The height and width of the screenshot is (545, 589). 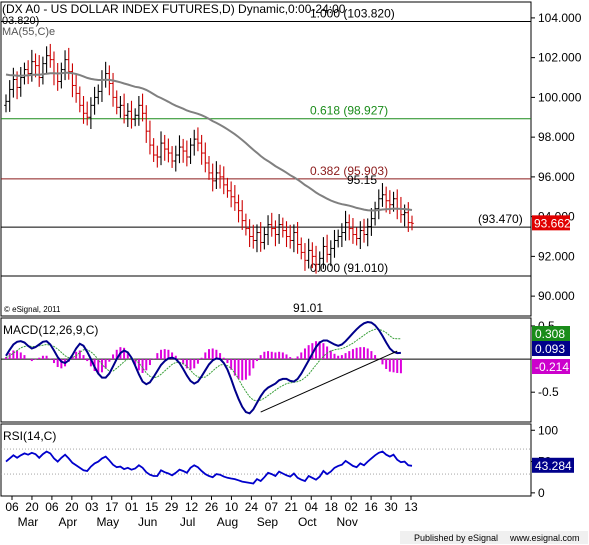 I want to click on rsi-panel: 100500 RSI(14,C) 43.284, so click(x=287, y=461).